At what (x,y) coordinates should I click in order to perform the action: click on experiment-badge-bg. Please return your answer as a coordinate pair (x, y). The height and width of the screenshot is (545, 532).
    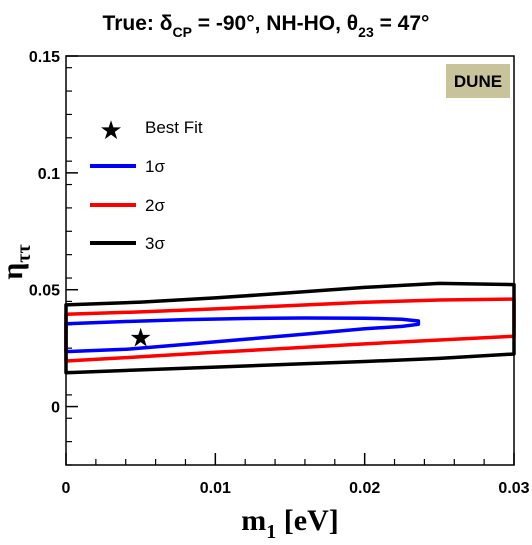
    Looking at the image, I should click on (478, 81).